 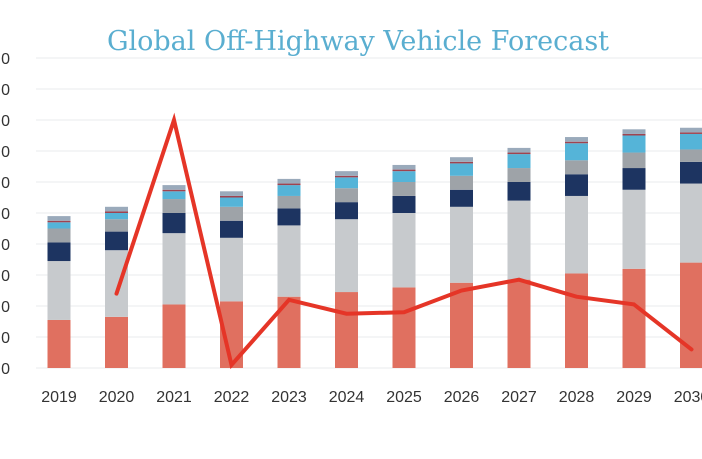 I want to click on x-tick-label: 2022, so click(x=232, y=397).